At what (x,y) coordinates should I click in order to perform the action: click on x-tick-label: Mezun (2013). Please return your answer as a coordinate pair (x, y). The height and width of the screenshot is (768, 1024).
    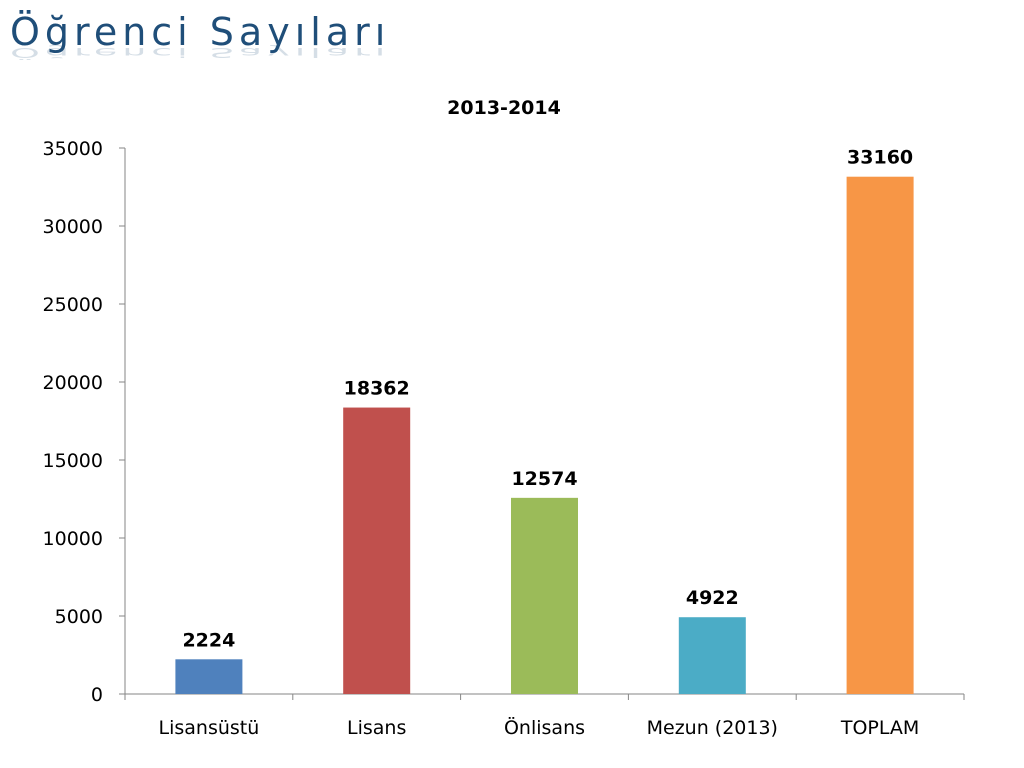
    Looking at the image, I should click on (712, 728).